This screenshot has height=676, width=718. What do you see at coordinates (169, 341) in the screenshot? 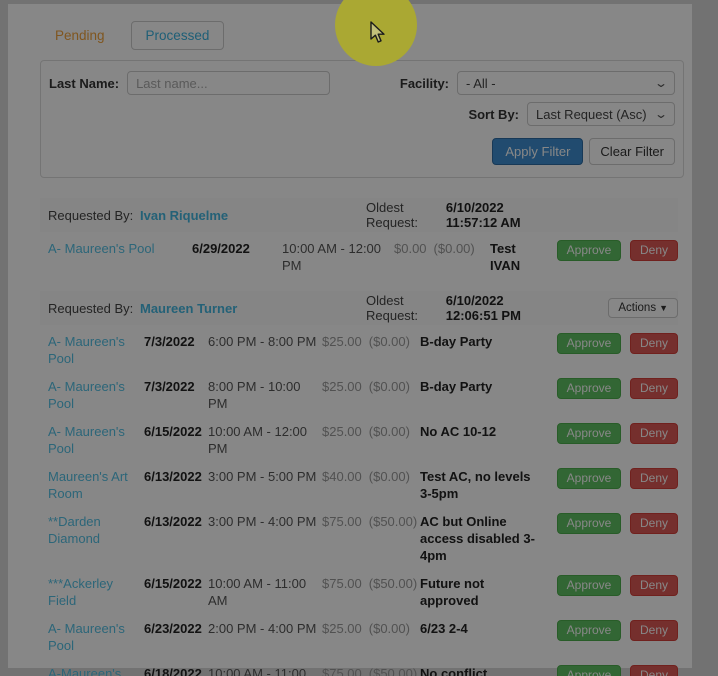
I see `request-date: 7/3/2022` at bounding box center [169, 341].